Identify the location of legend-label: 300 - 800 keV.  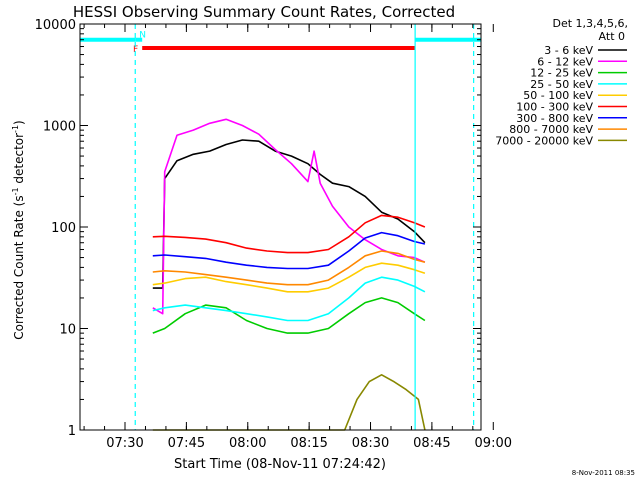
(554, 118).